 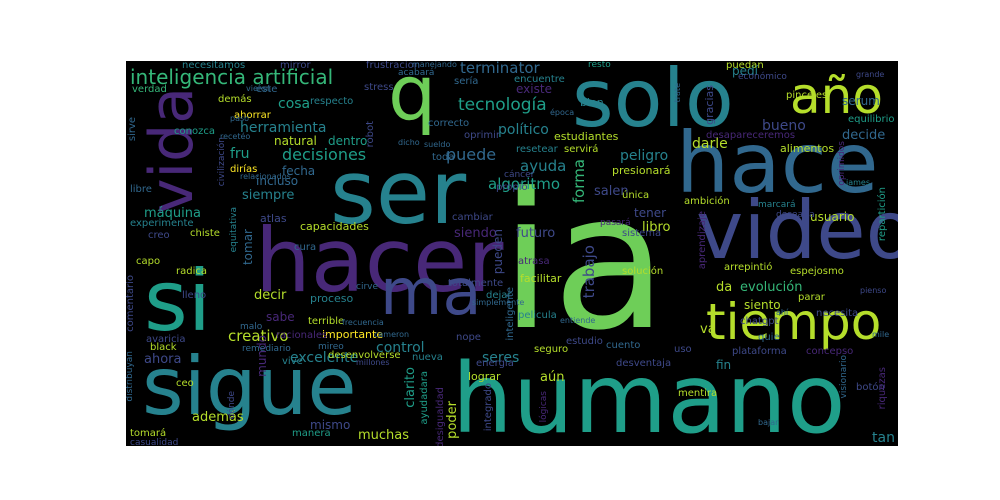 What do you see at coordinates (784, 126) in the screenshot?
I see `word-bueno: bueno` at bounding box center [784, 126].